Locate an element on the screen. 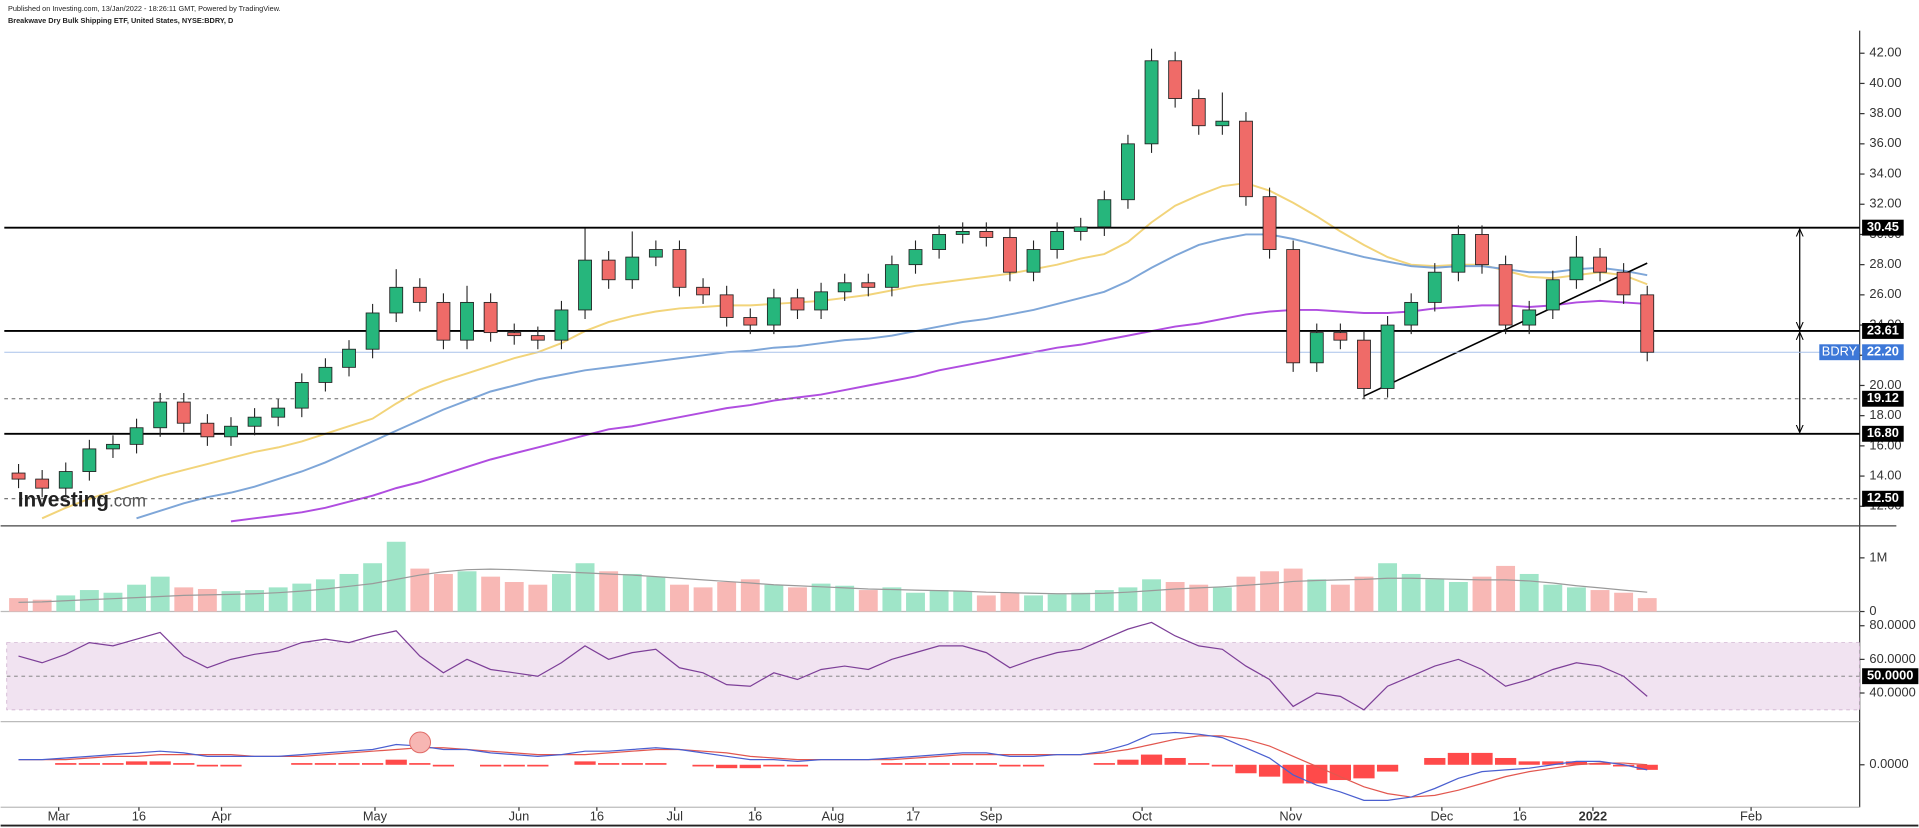 The height and width of the screenshot is (828, 1919). watermark-brand: Investing is located at coordinates (63, 500).